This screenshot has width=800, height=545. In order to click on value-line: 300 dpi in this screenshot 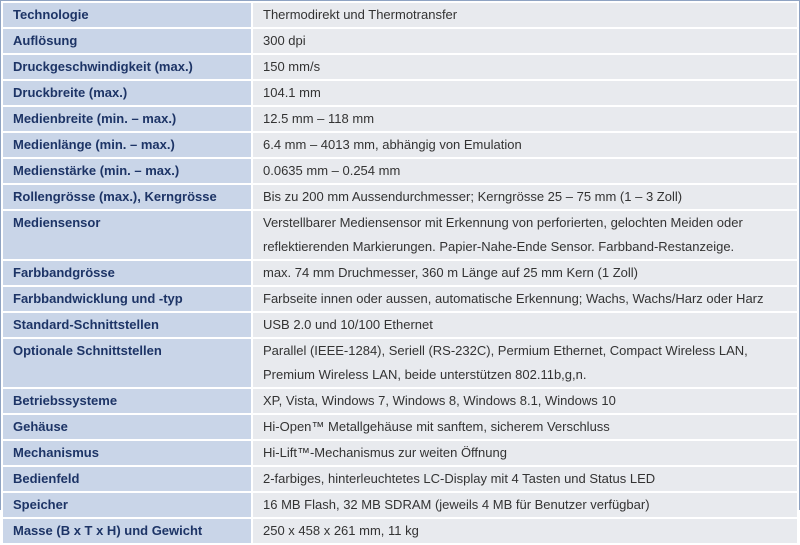, I will do `click(284, 40)`.